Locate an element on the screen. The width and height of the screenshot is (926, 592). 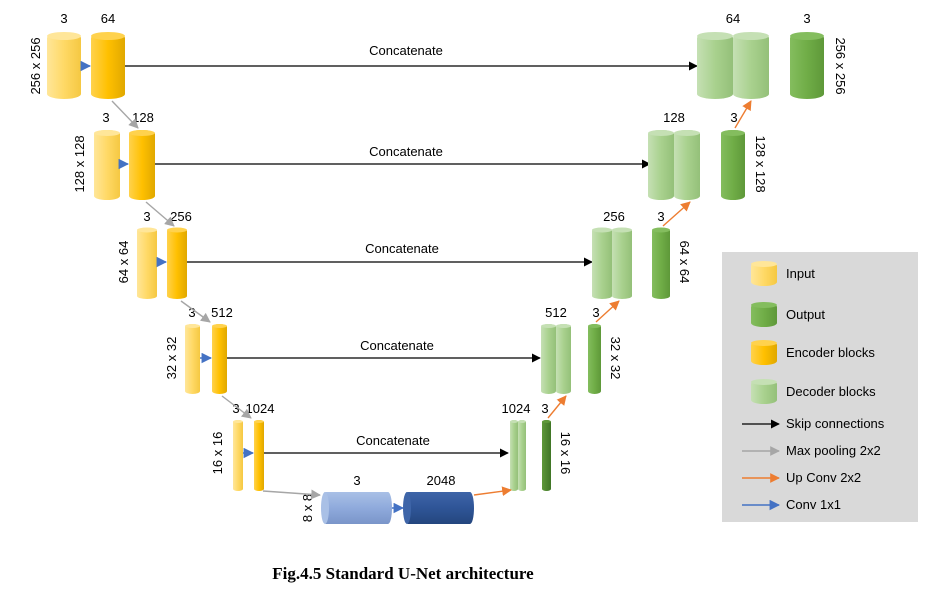
bottleneck-output-block is located at coordinates (438, 508).